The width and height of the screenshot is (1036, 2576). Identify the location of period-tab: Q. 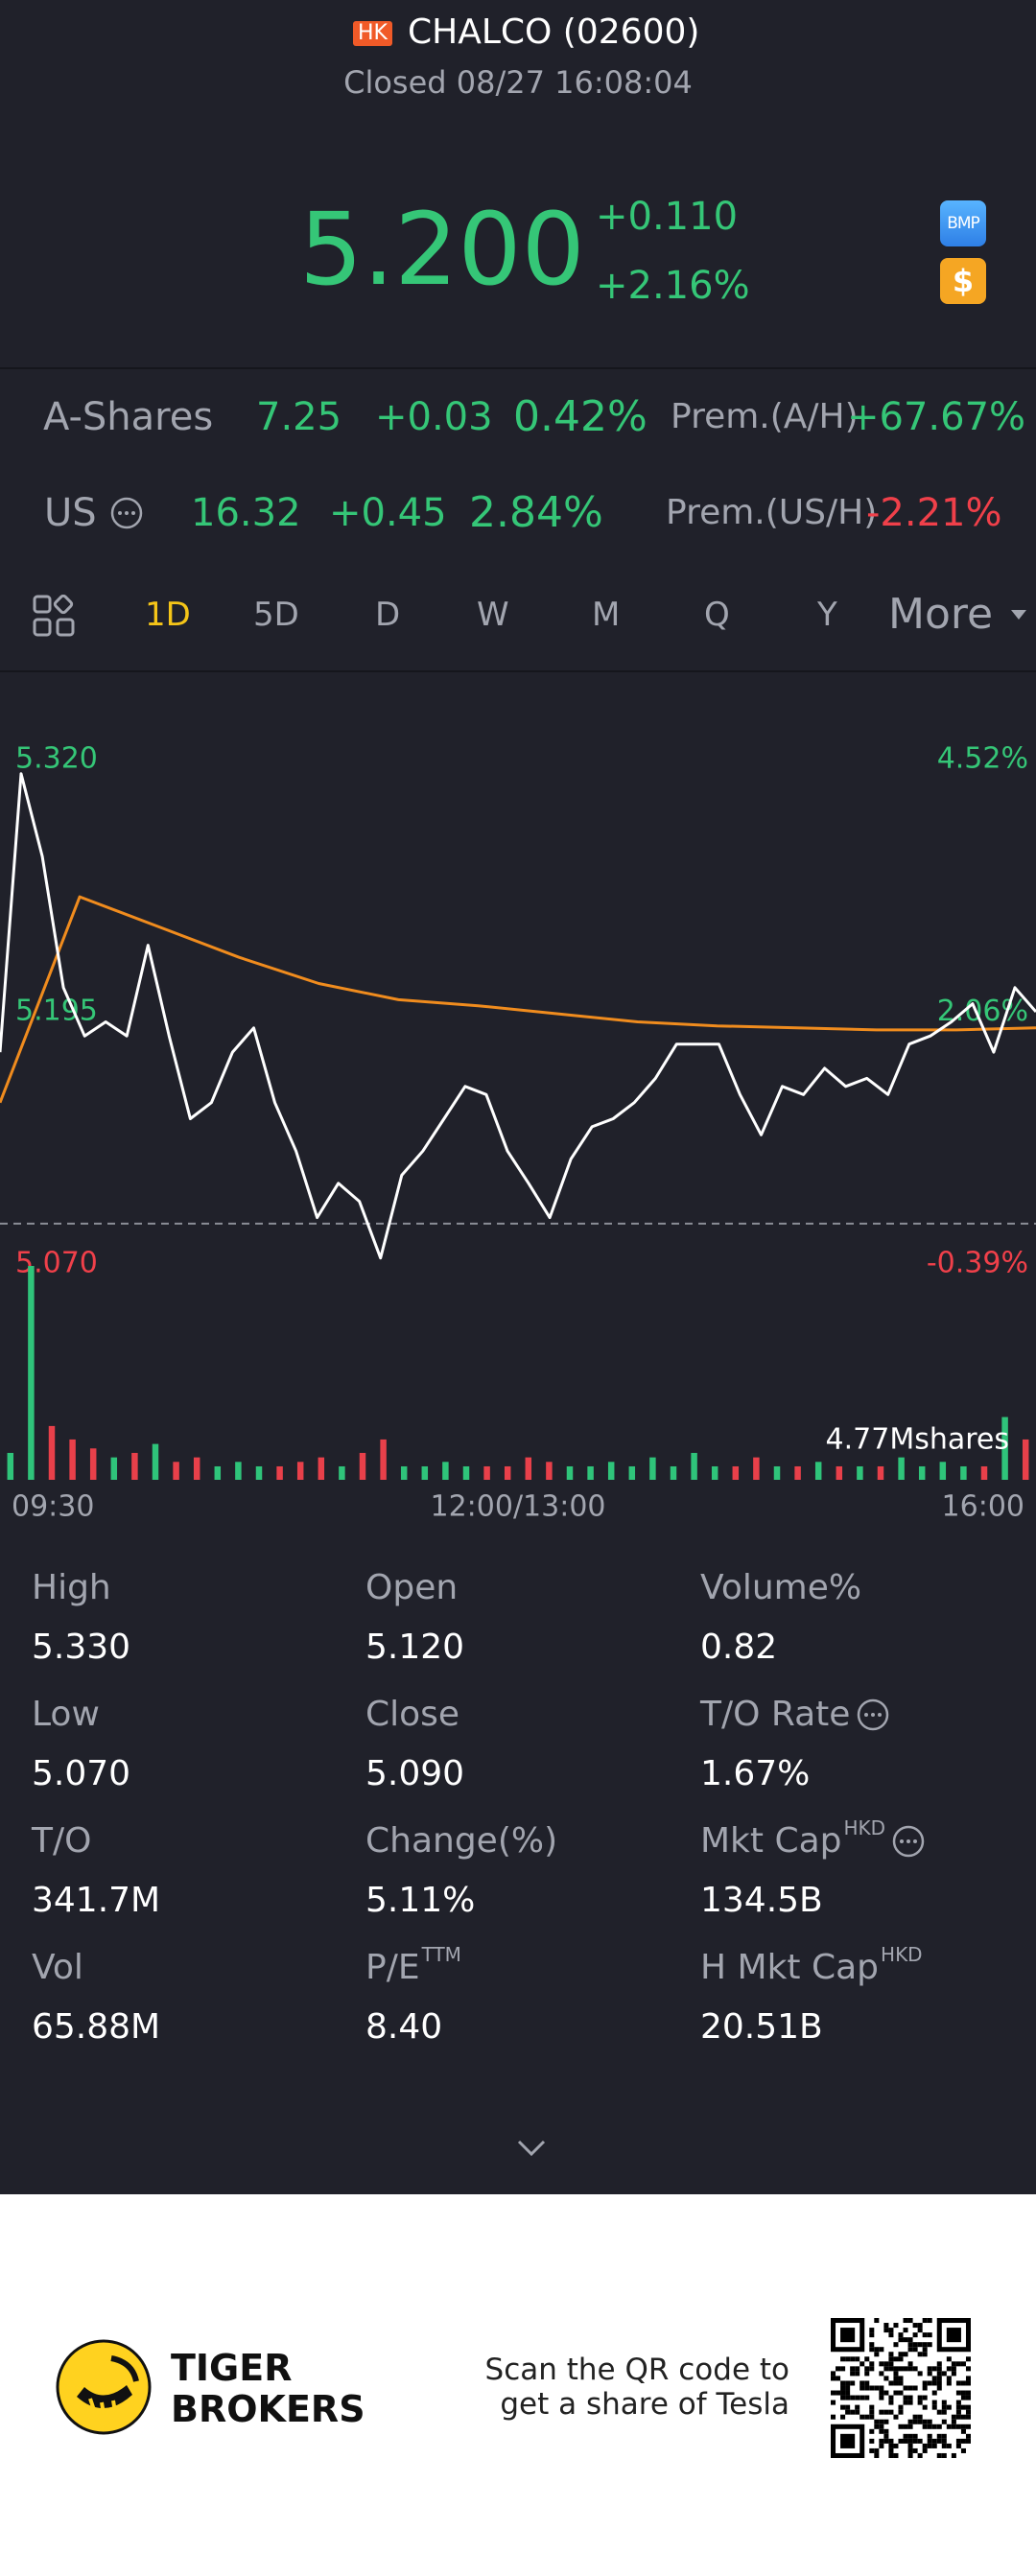
(717, 615).